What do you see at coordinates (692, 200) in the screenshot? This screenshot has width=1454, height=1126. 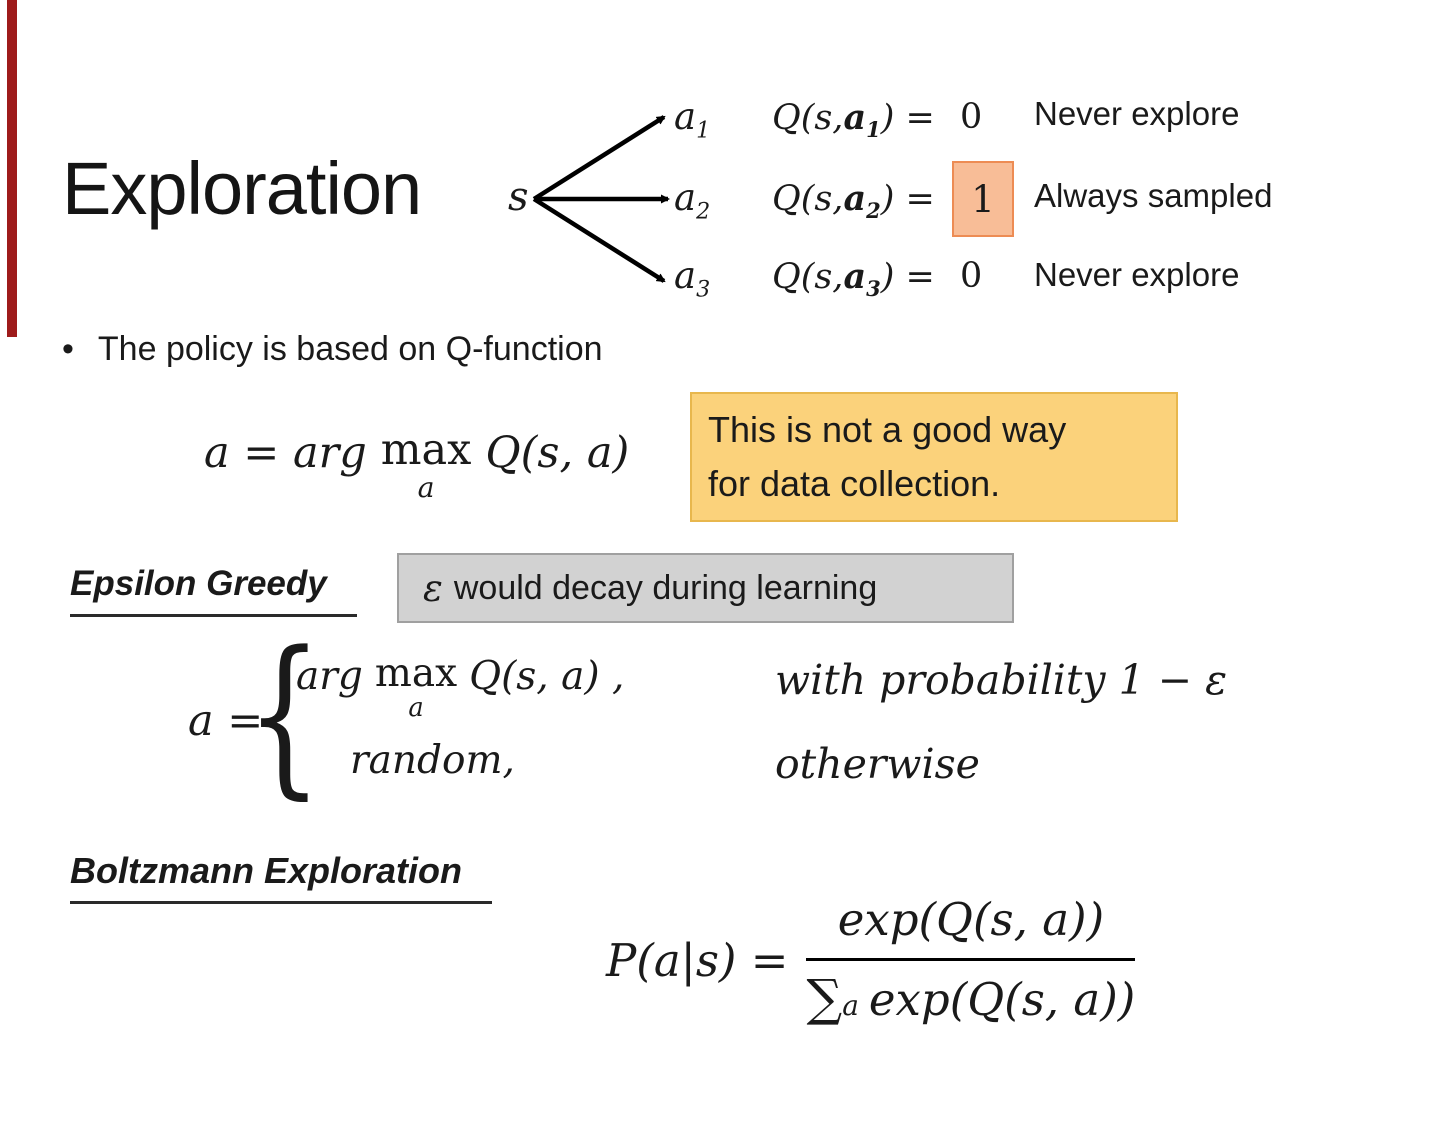 I see `action-label-a2: a2` at bounding box center [692, 200].